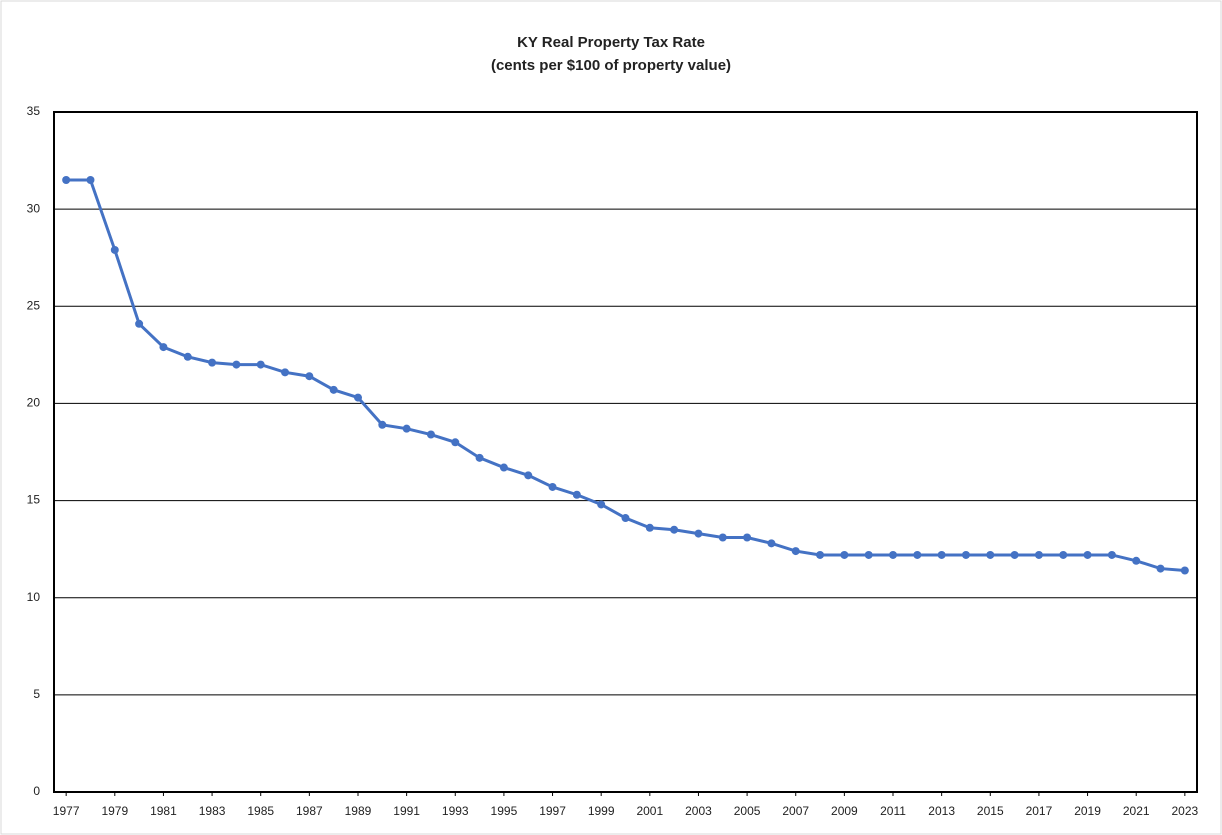 This screenshot has width=1222, height=835. I want to click on x-tick-label: 1981, so click(163, 811).